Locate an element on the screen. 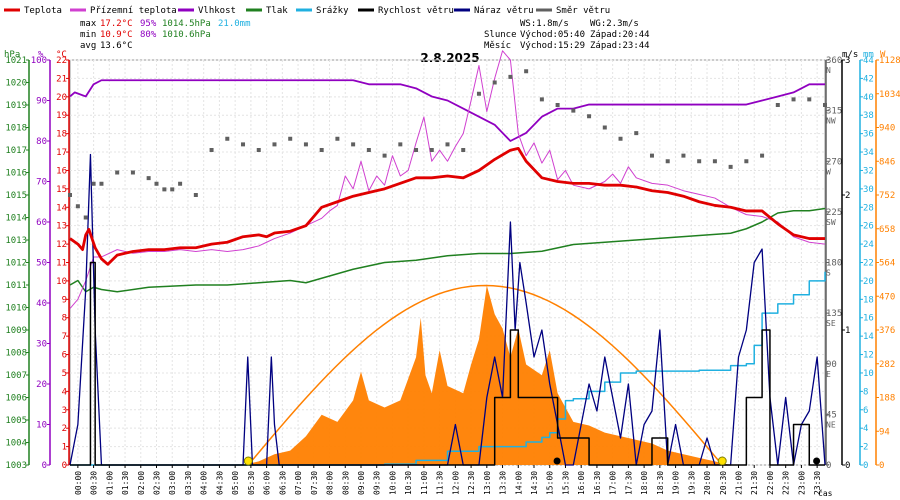 Image resolution: width=900 pixels, height=500 pixels. mm-tick-12: 12 is located at coordinates (868, 356).